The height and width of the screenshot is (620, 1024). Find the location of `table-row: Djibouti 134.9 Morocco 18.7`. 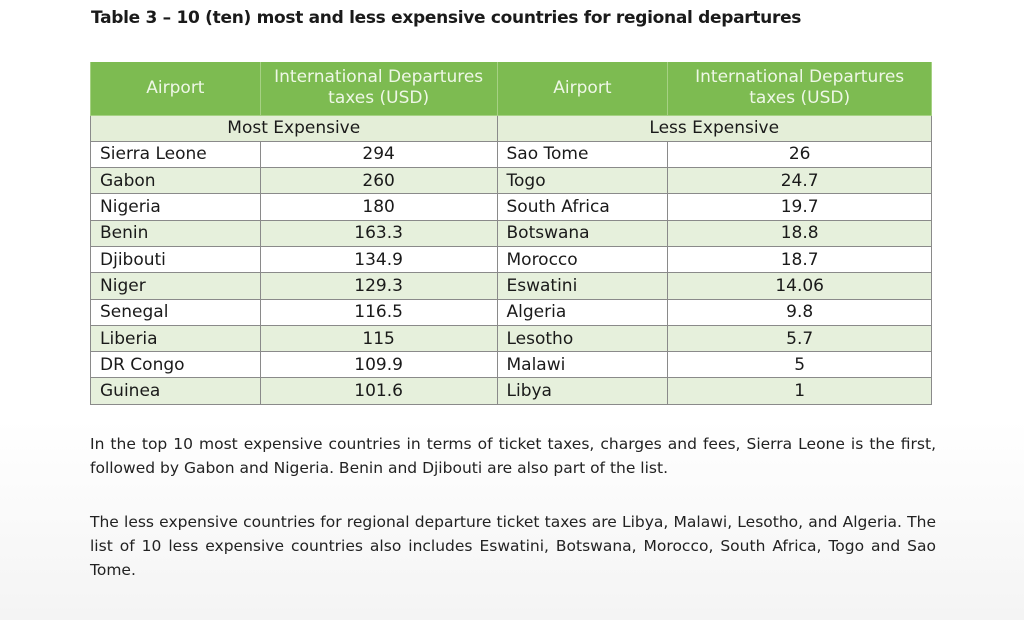

table-row: Djibouti 134.9 Morocco 18.7 is located at coordinates (511, 259).